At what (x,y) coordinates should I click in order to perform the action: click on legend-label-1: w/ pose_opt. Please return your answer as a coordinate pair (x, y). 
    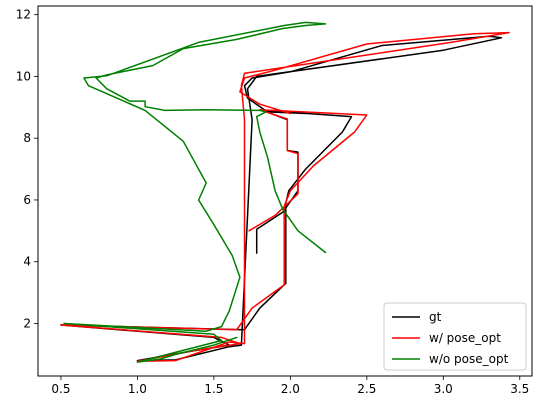
    Looking at the image, I should click on (465, 338).